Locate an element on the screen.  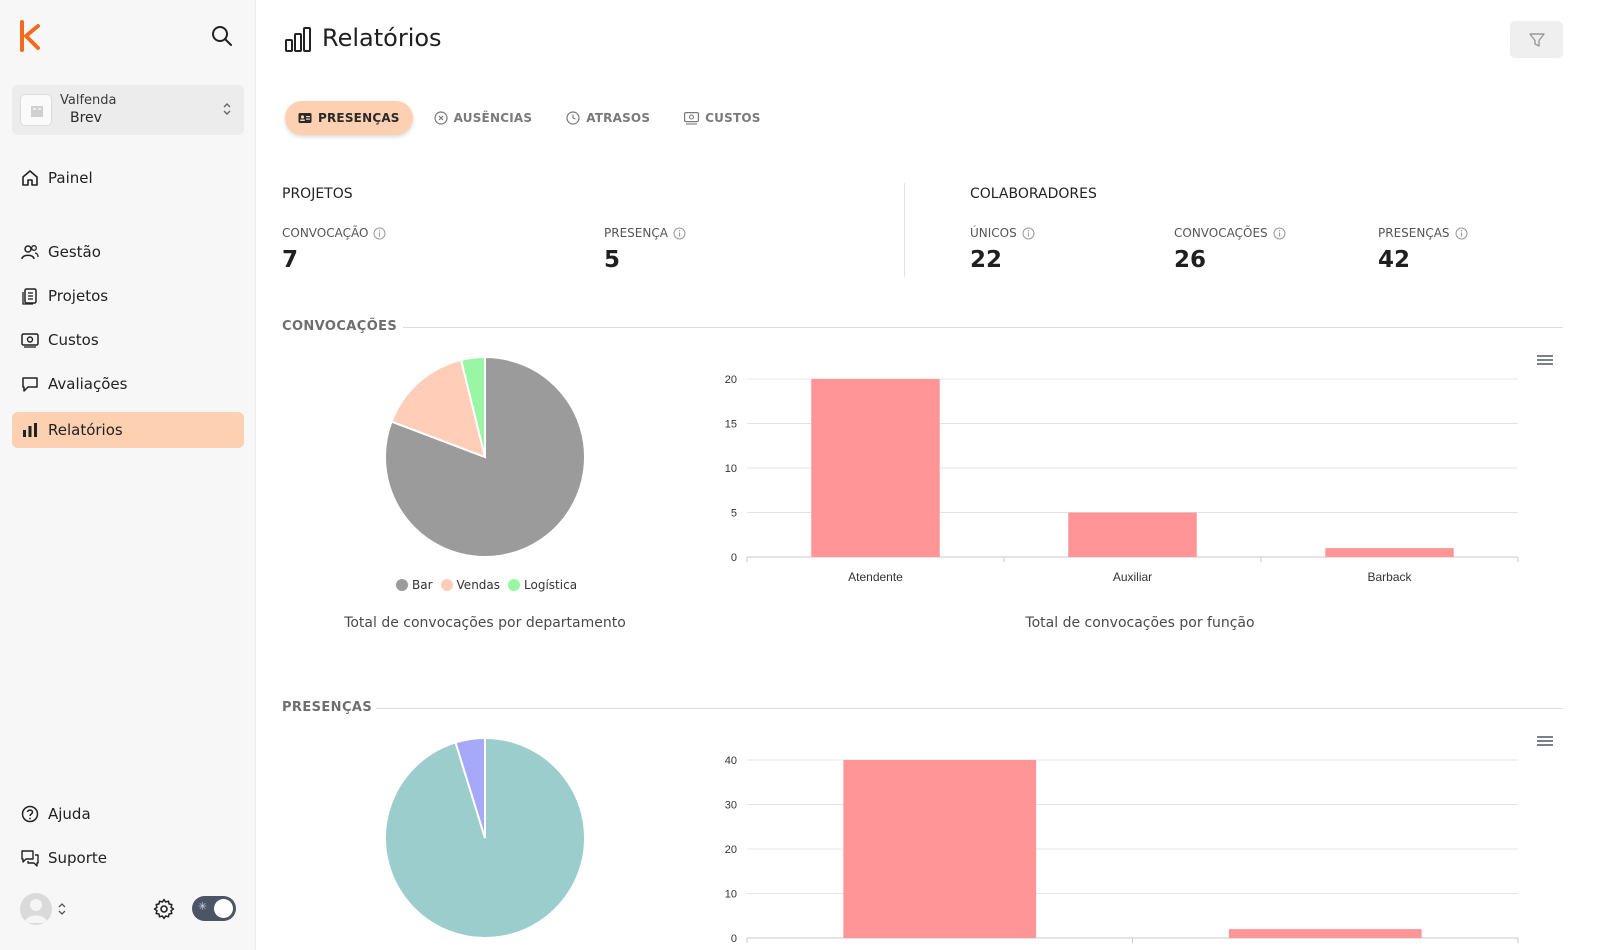
support-icon is located at coordinates (30, 858).